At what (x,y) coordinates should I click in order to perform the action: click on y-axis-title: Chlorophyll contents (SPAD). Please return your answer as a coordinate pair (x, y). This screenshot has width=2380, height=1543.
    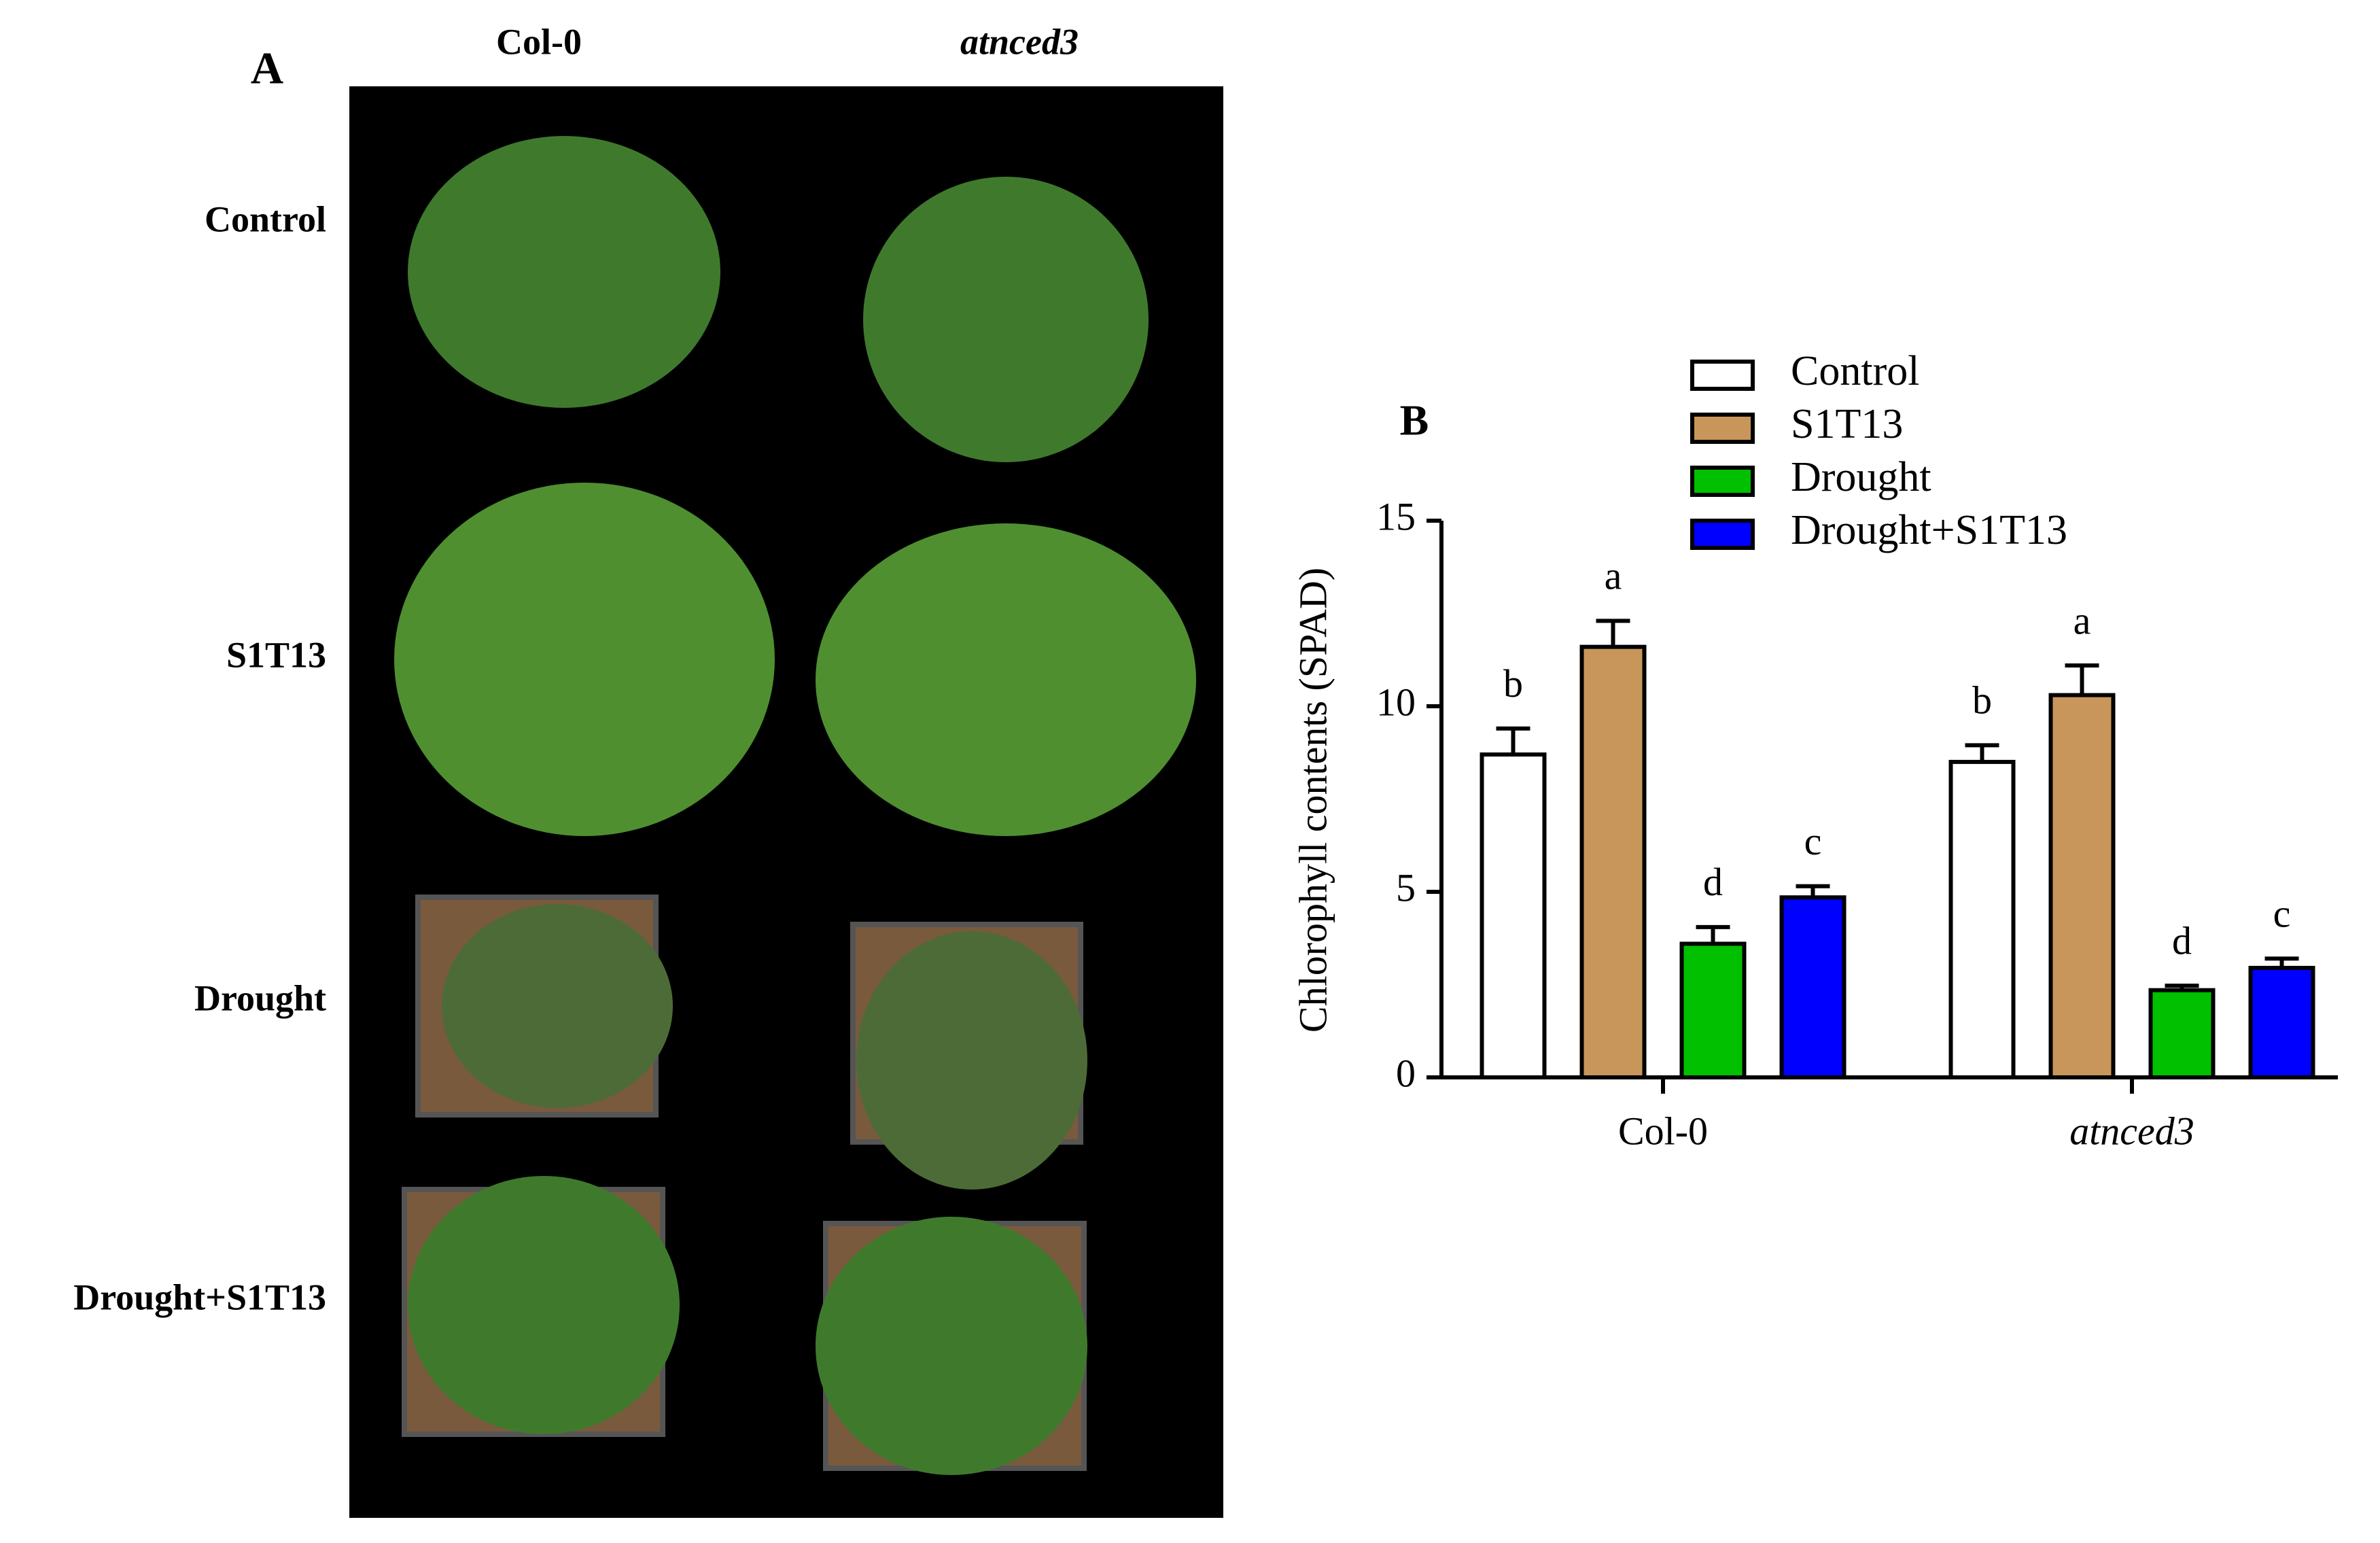
    Looking at the image, I should click on (1313, 800).